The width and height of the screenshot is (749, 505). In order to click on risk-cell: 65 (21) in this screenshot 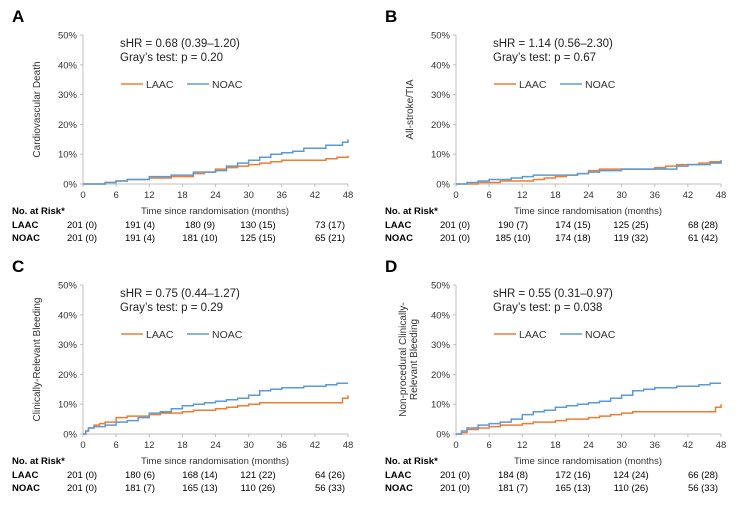, I will do `click(330, 238)`.